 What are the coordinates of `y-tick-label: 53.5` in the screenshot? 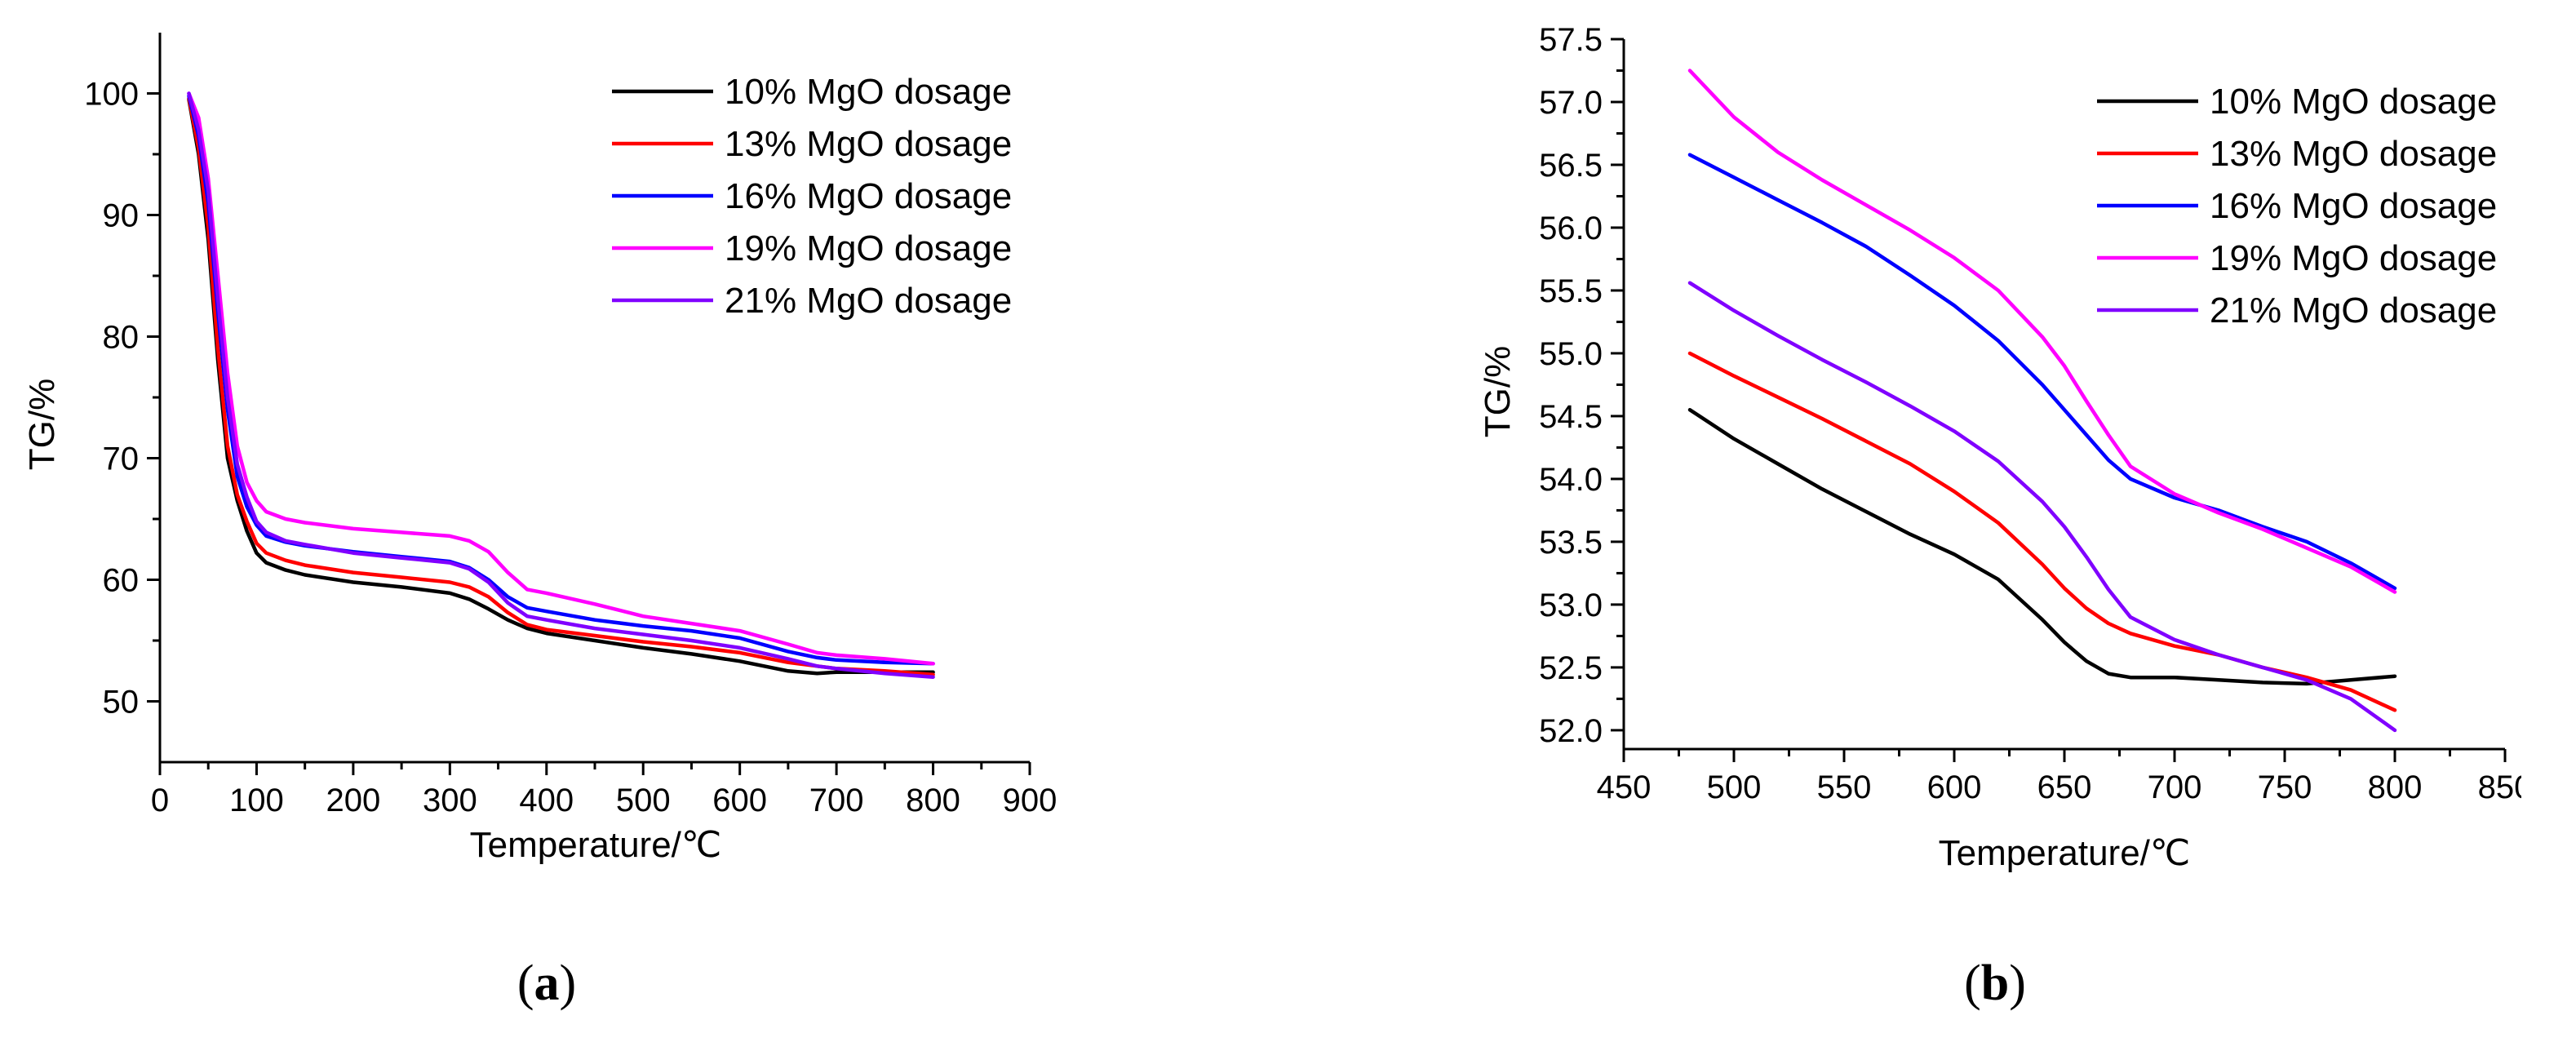 It's located at (1571, 543).